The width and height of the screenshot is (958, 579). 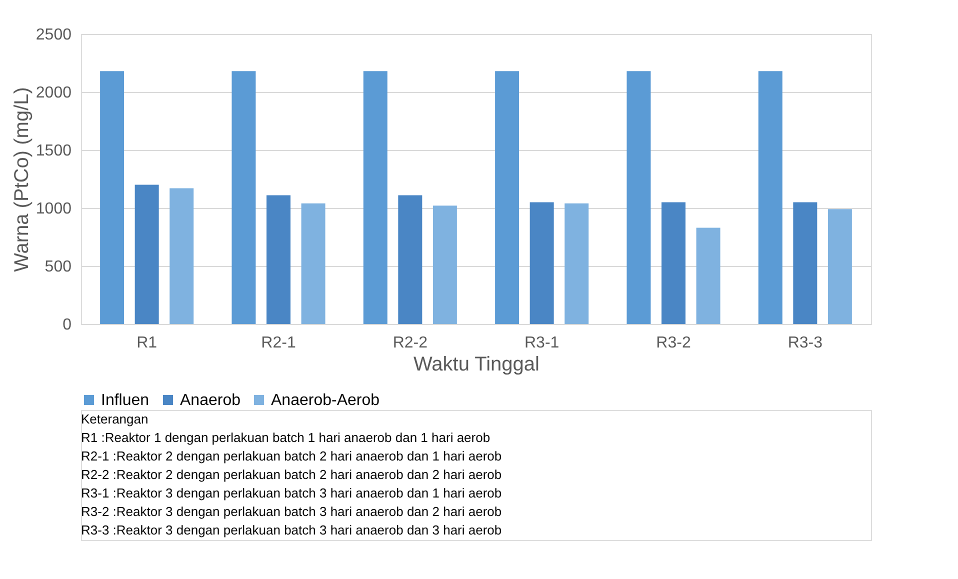 I want to click on y-axis-title: Warna (PtCo) (mg/L), so click(x=21, y=179).